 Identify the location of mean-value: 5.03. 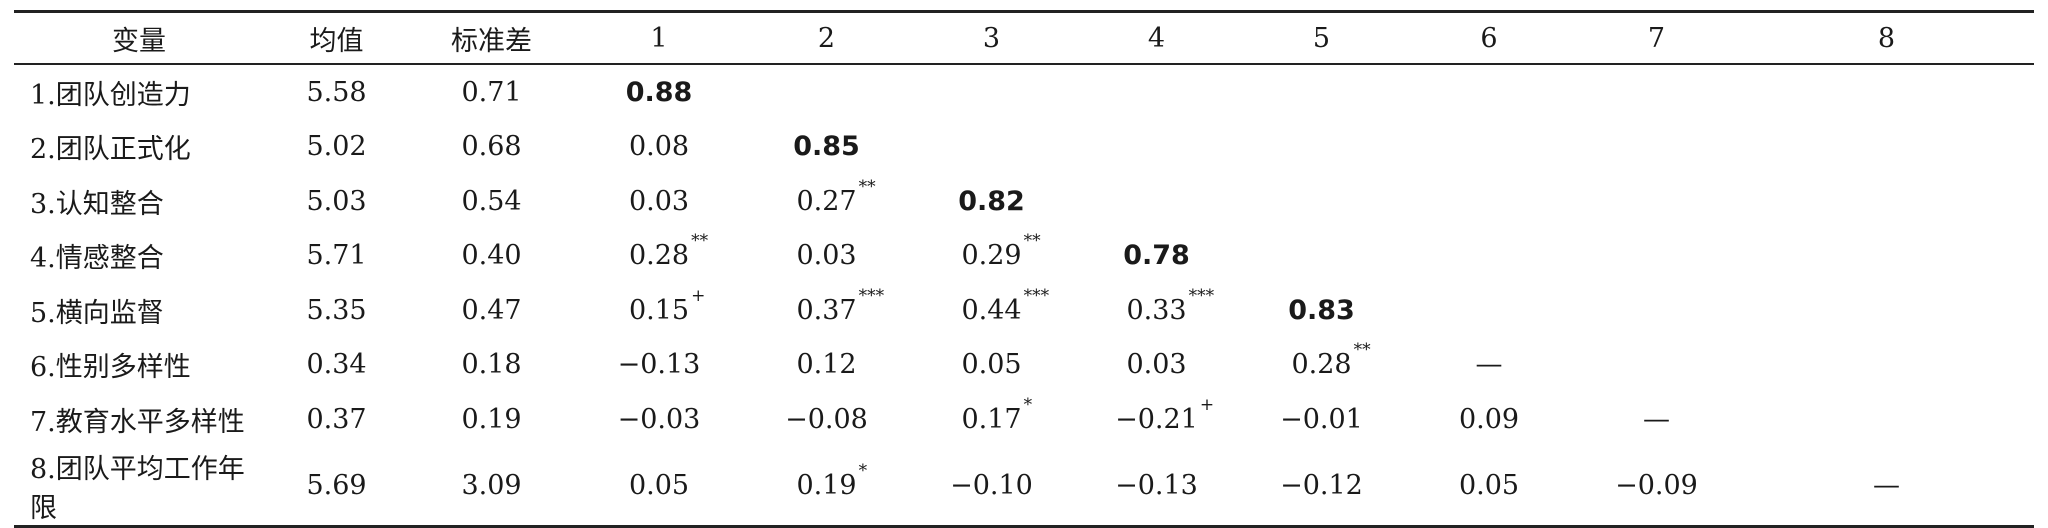
(336, 201).